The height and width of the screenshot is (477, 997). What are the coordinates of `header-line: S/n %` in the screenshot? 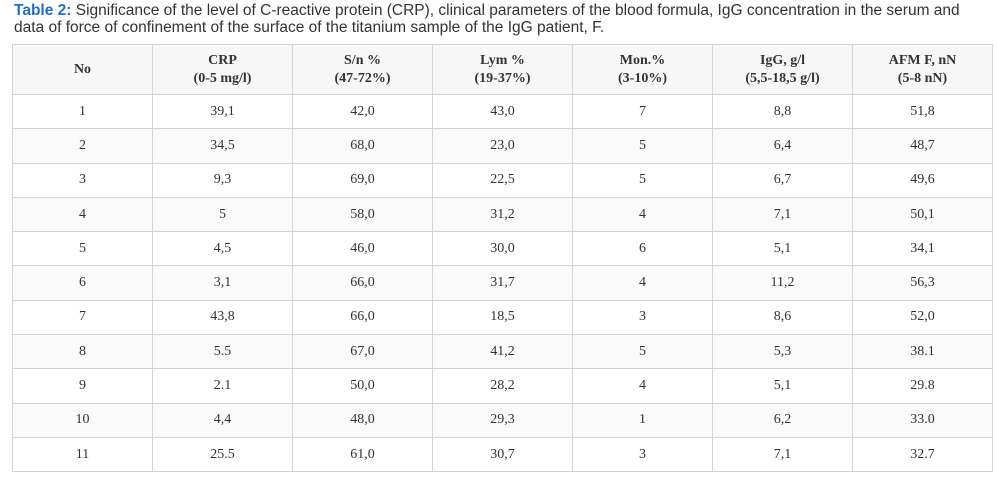 It's located at (362, 60).